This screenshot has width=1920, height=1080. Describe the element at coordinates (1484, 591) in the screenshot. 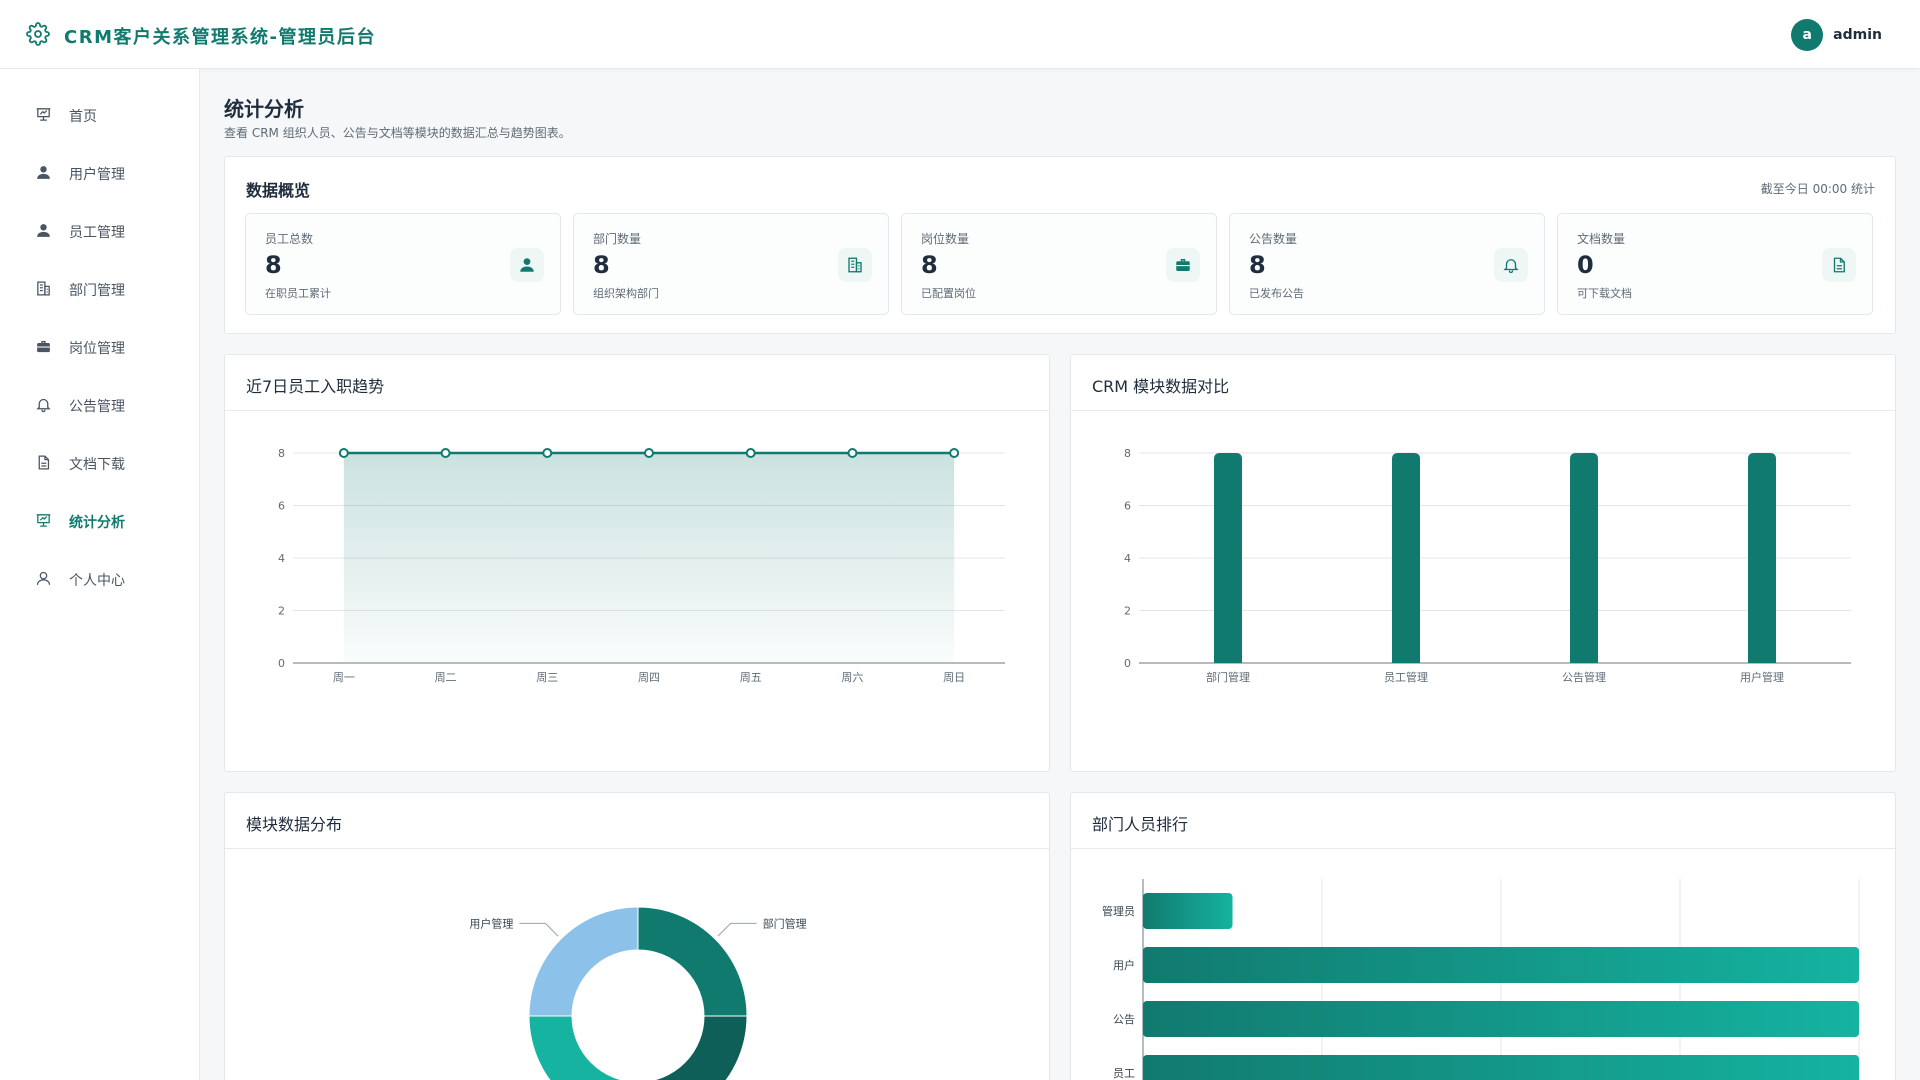

I see `module-bar-chart: 0 2 4 6 8 部门管理 员工管理 公告管理 用户管理` at that location.